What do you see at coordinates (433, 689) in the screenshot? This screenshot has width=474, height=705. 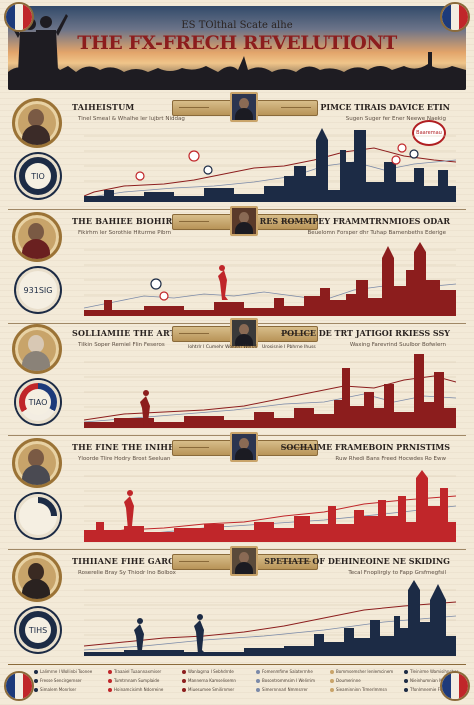 I see `legend-label: Tfonlmnemie Fmowien` at bounding box center [433, 689].